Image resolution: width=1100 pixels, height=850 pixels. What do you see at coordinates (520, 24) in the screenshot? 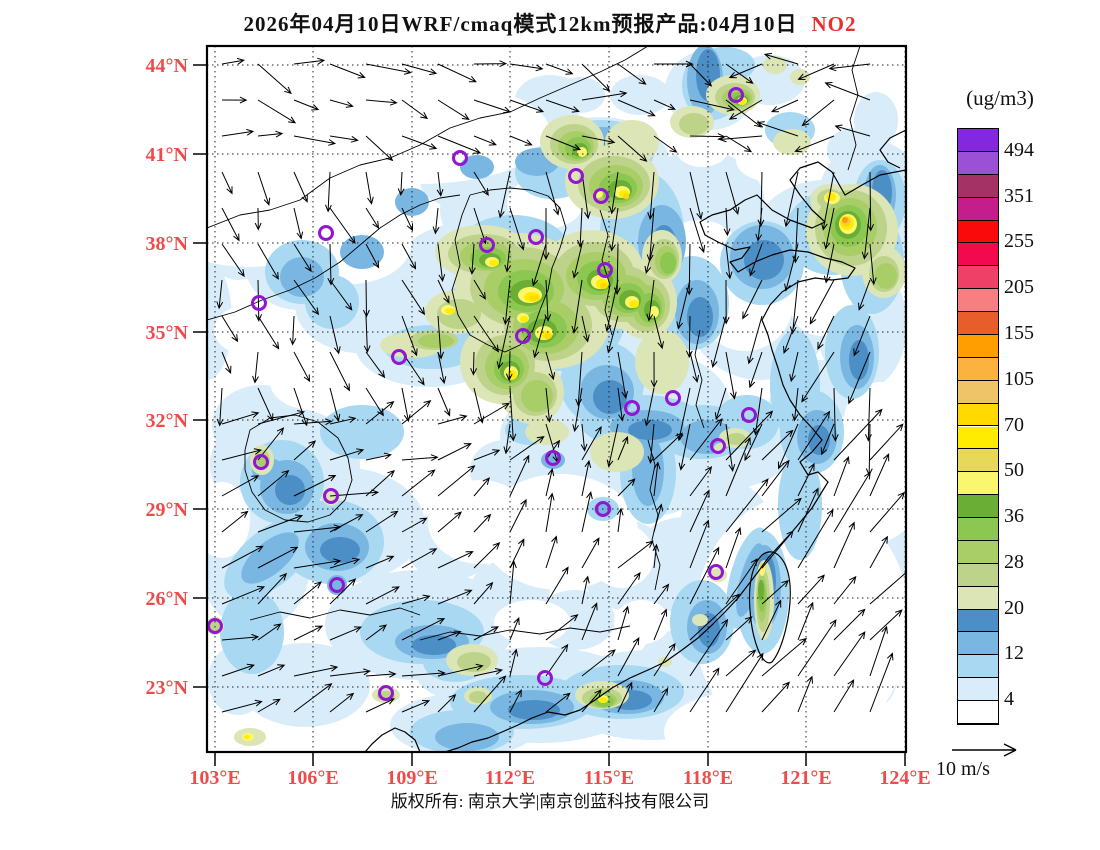
I see `title-text: 2026年04月10日WRF/cmaq模式12km预报产品:04月10日` at bounding box center [520, 24].